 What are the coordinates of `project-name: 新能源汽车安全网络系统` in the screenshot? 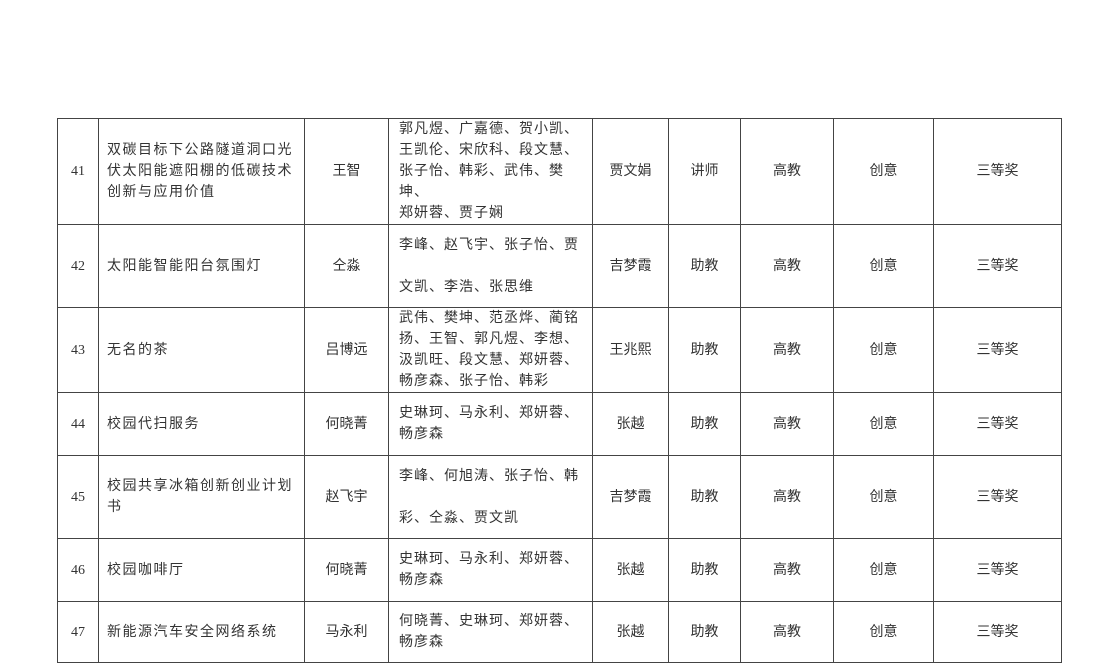 It's located at (201, 632).